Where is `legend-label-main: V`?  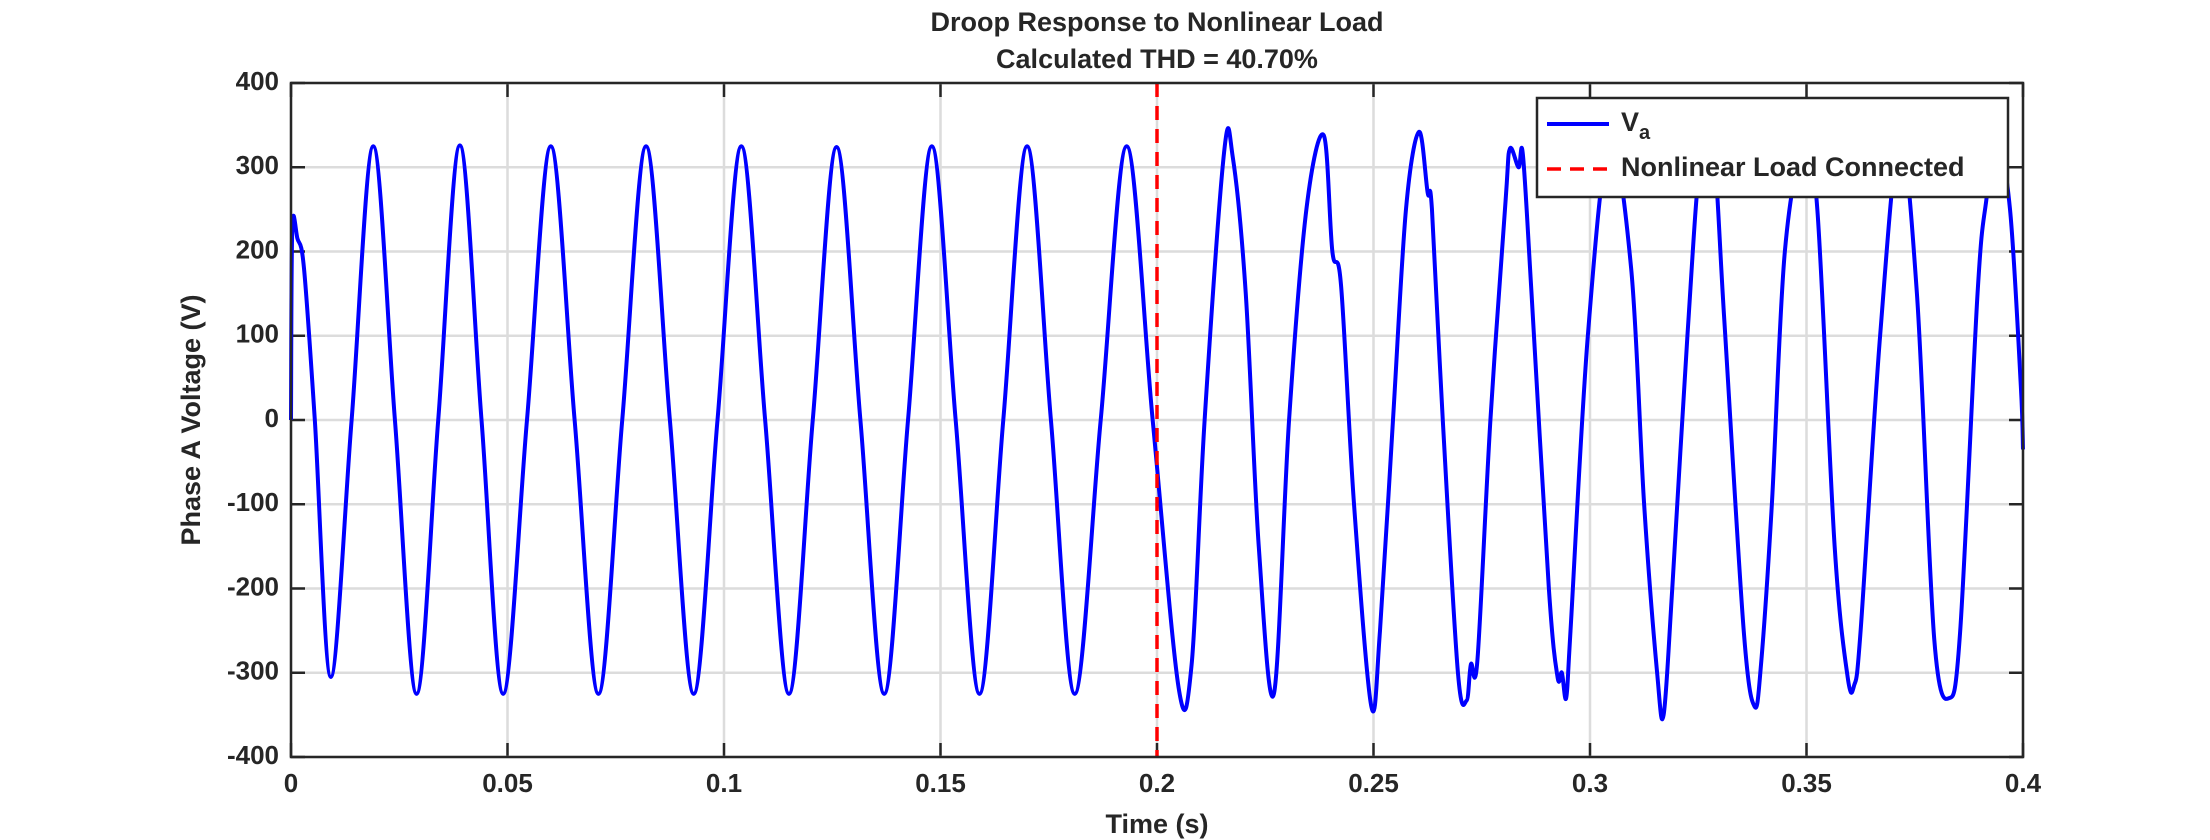
legend-label-main: V is located at coordinates (1630, 122).